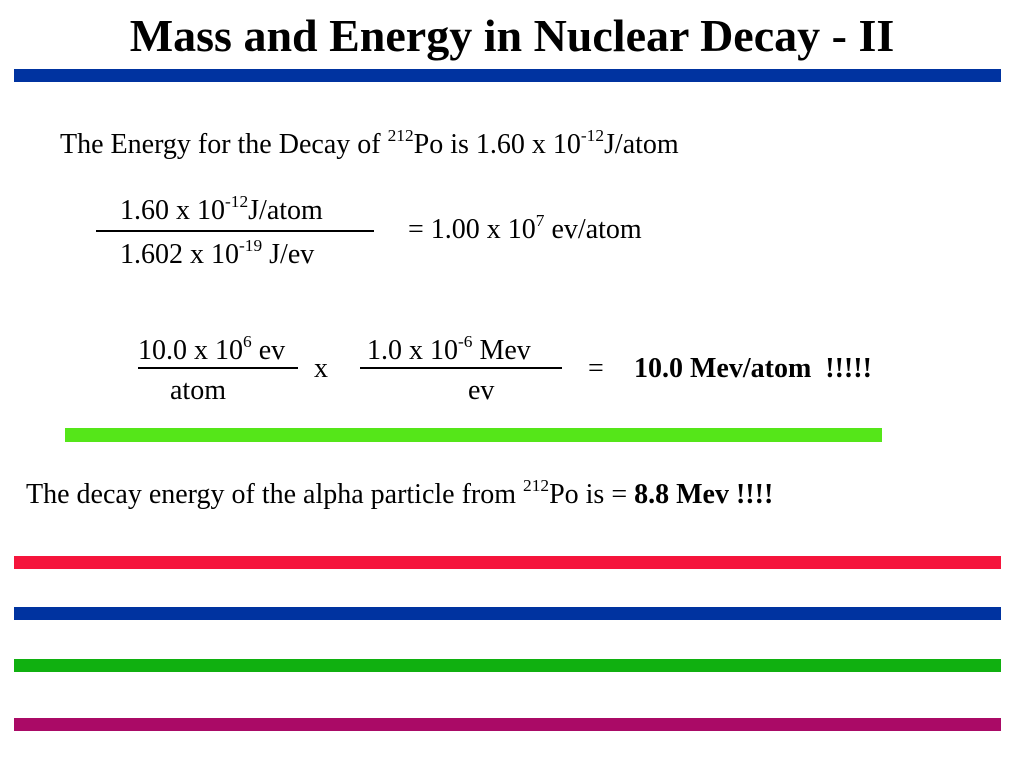 The height and width of the screenshot is (768, 1024). Describe the element at coordinates (540, 220) in the screenshot. I see `result-exponent: 7` at that location.